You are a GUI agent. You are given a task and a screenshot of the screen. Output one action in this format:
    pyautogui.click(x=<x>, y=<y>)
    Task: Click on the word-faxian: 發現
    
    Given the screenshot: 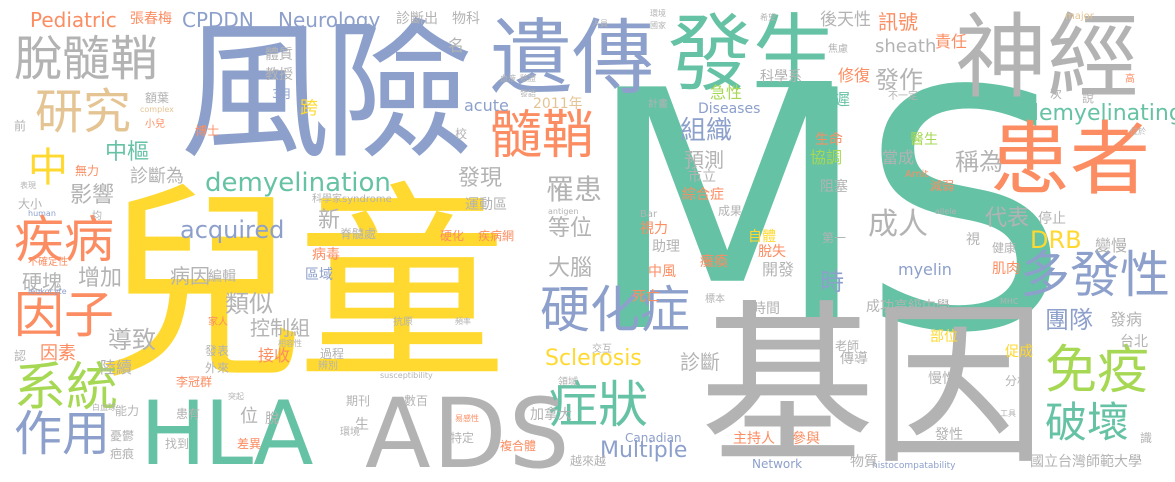 What is the action you would take?
    pyautogui.click(x=480, y=178)
    